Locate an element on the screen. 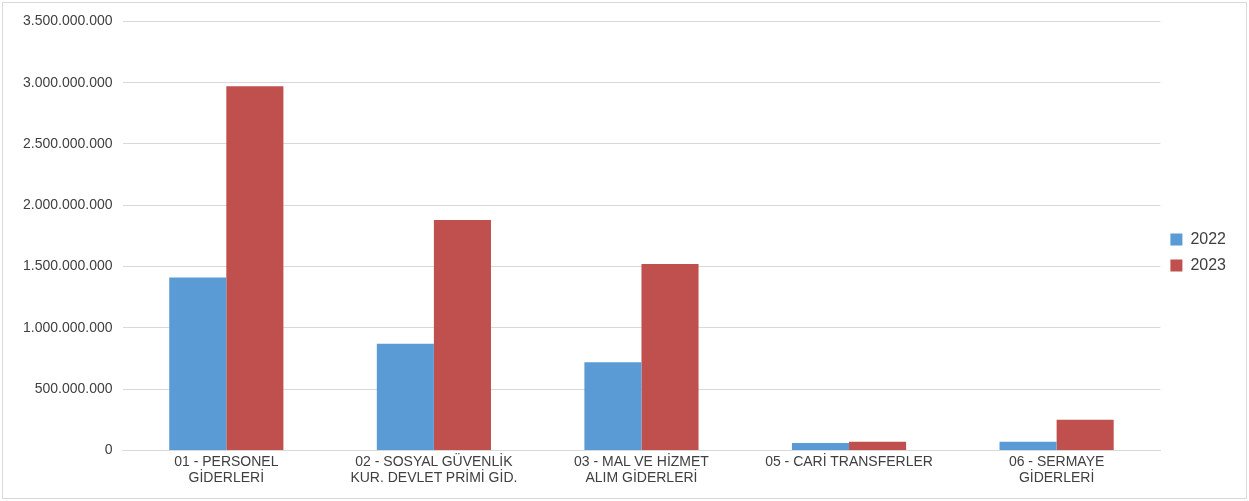 The image size is (1249, 501). y-tick-label: 1.500.000.000 is located at coordinates (68, 265).